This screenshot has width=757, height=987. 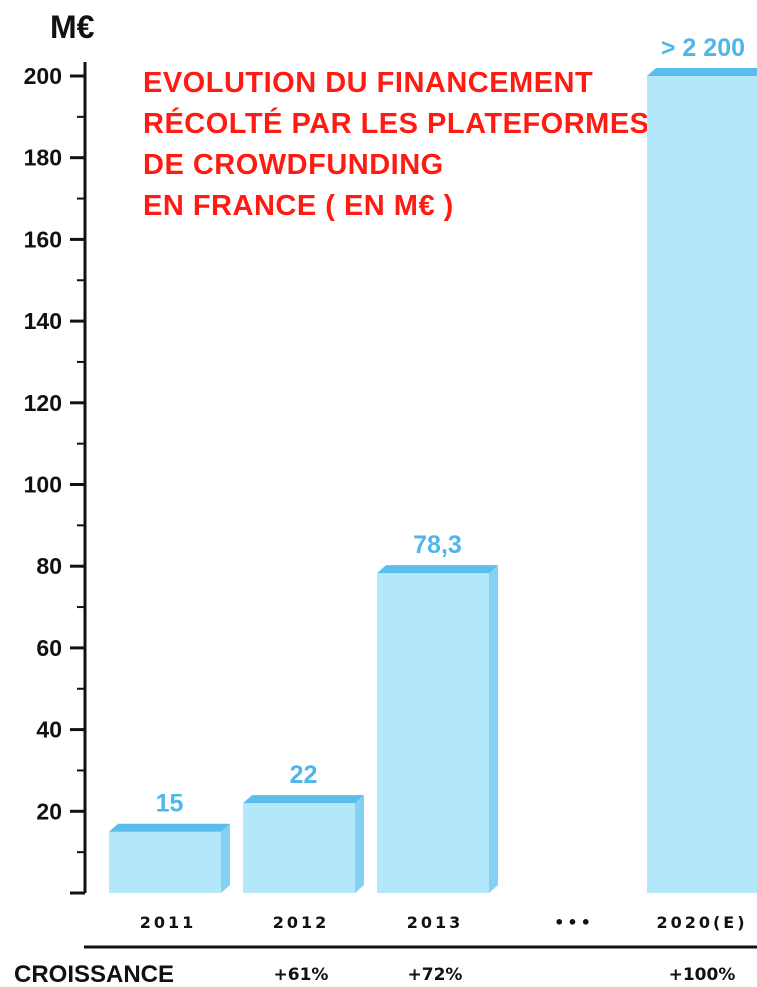 I want to click on chart-title-line-1: EVOLUTION DU FINANCEMENT, so click(x=368, y=83).